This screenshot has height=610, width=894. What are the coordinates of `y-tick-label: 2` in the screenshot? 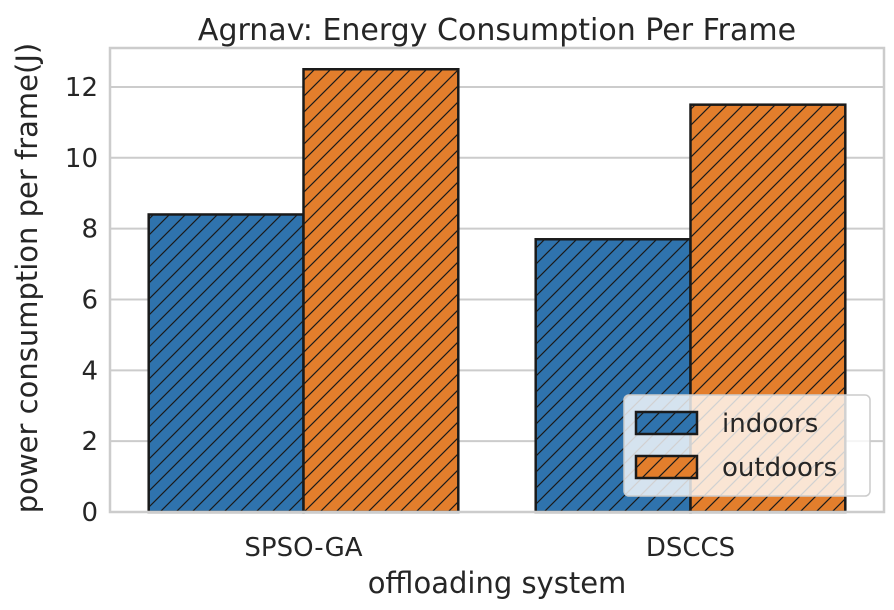 It's located at (89, 442).